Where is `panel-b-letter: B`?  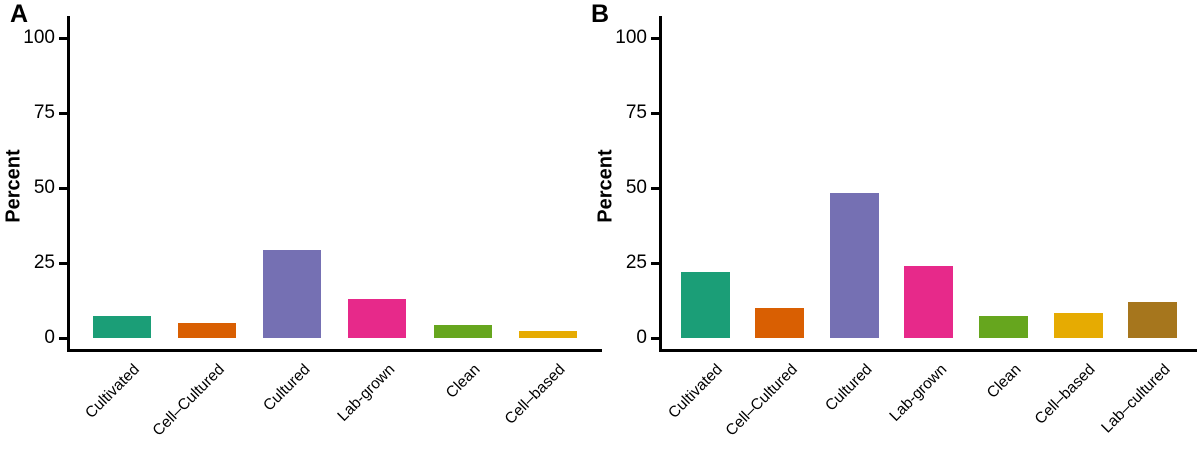 panel-b-letter: B is located at coordinates (600, 14).